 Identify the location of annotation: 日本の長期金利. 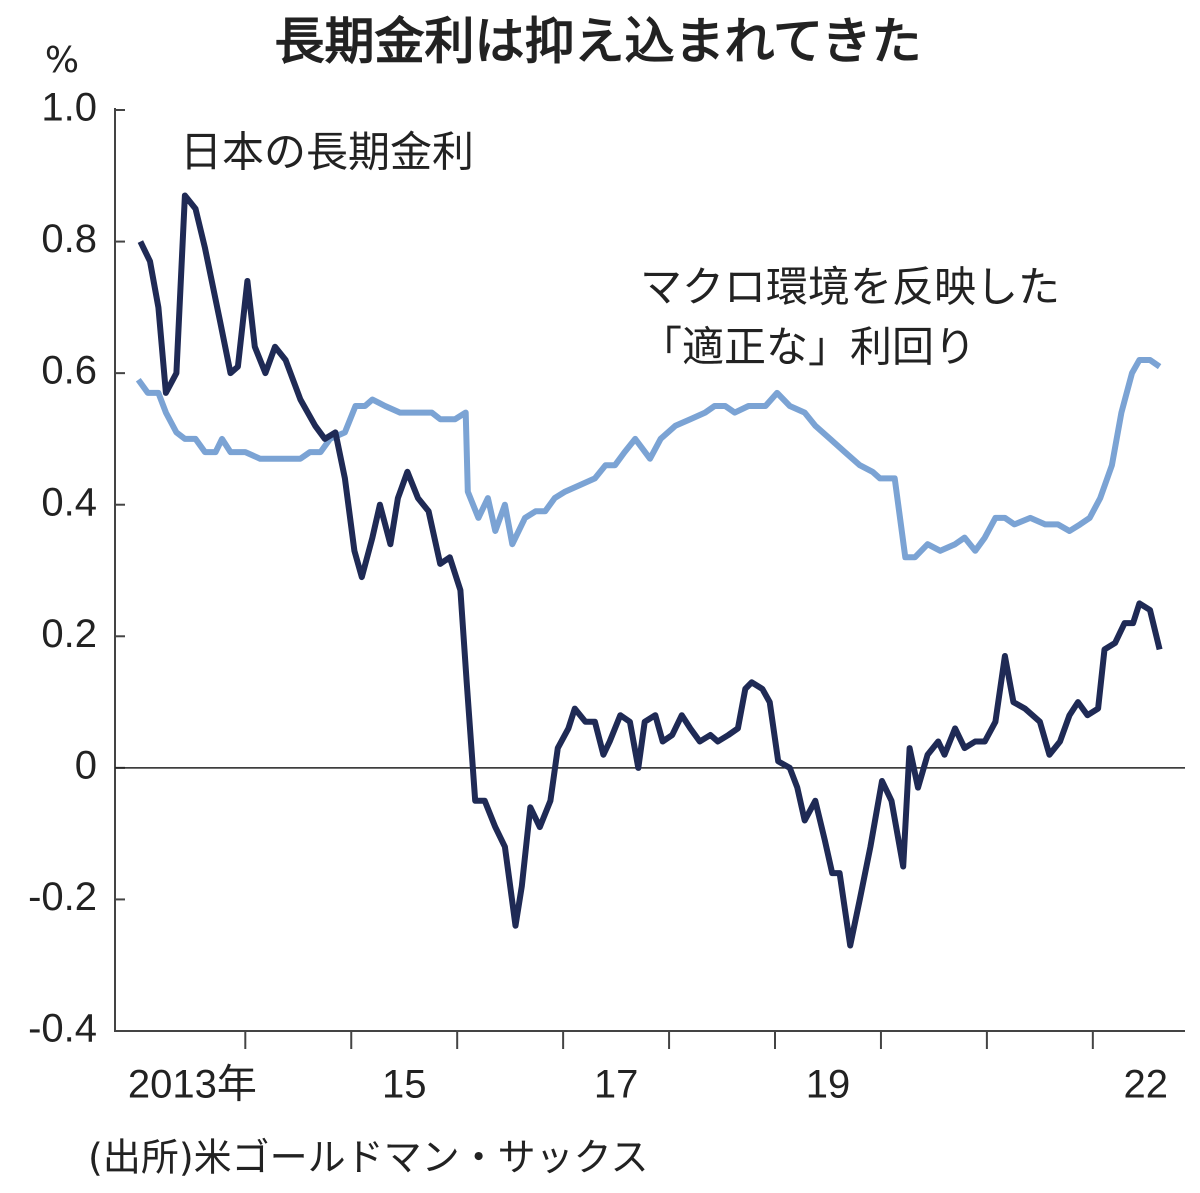
(327, 152).